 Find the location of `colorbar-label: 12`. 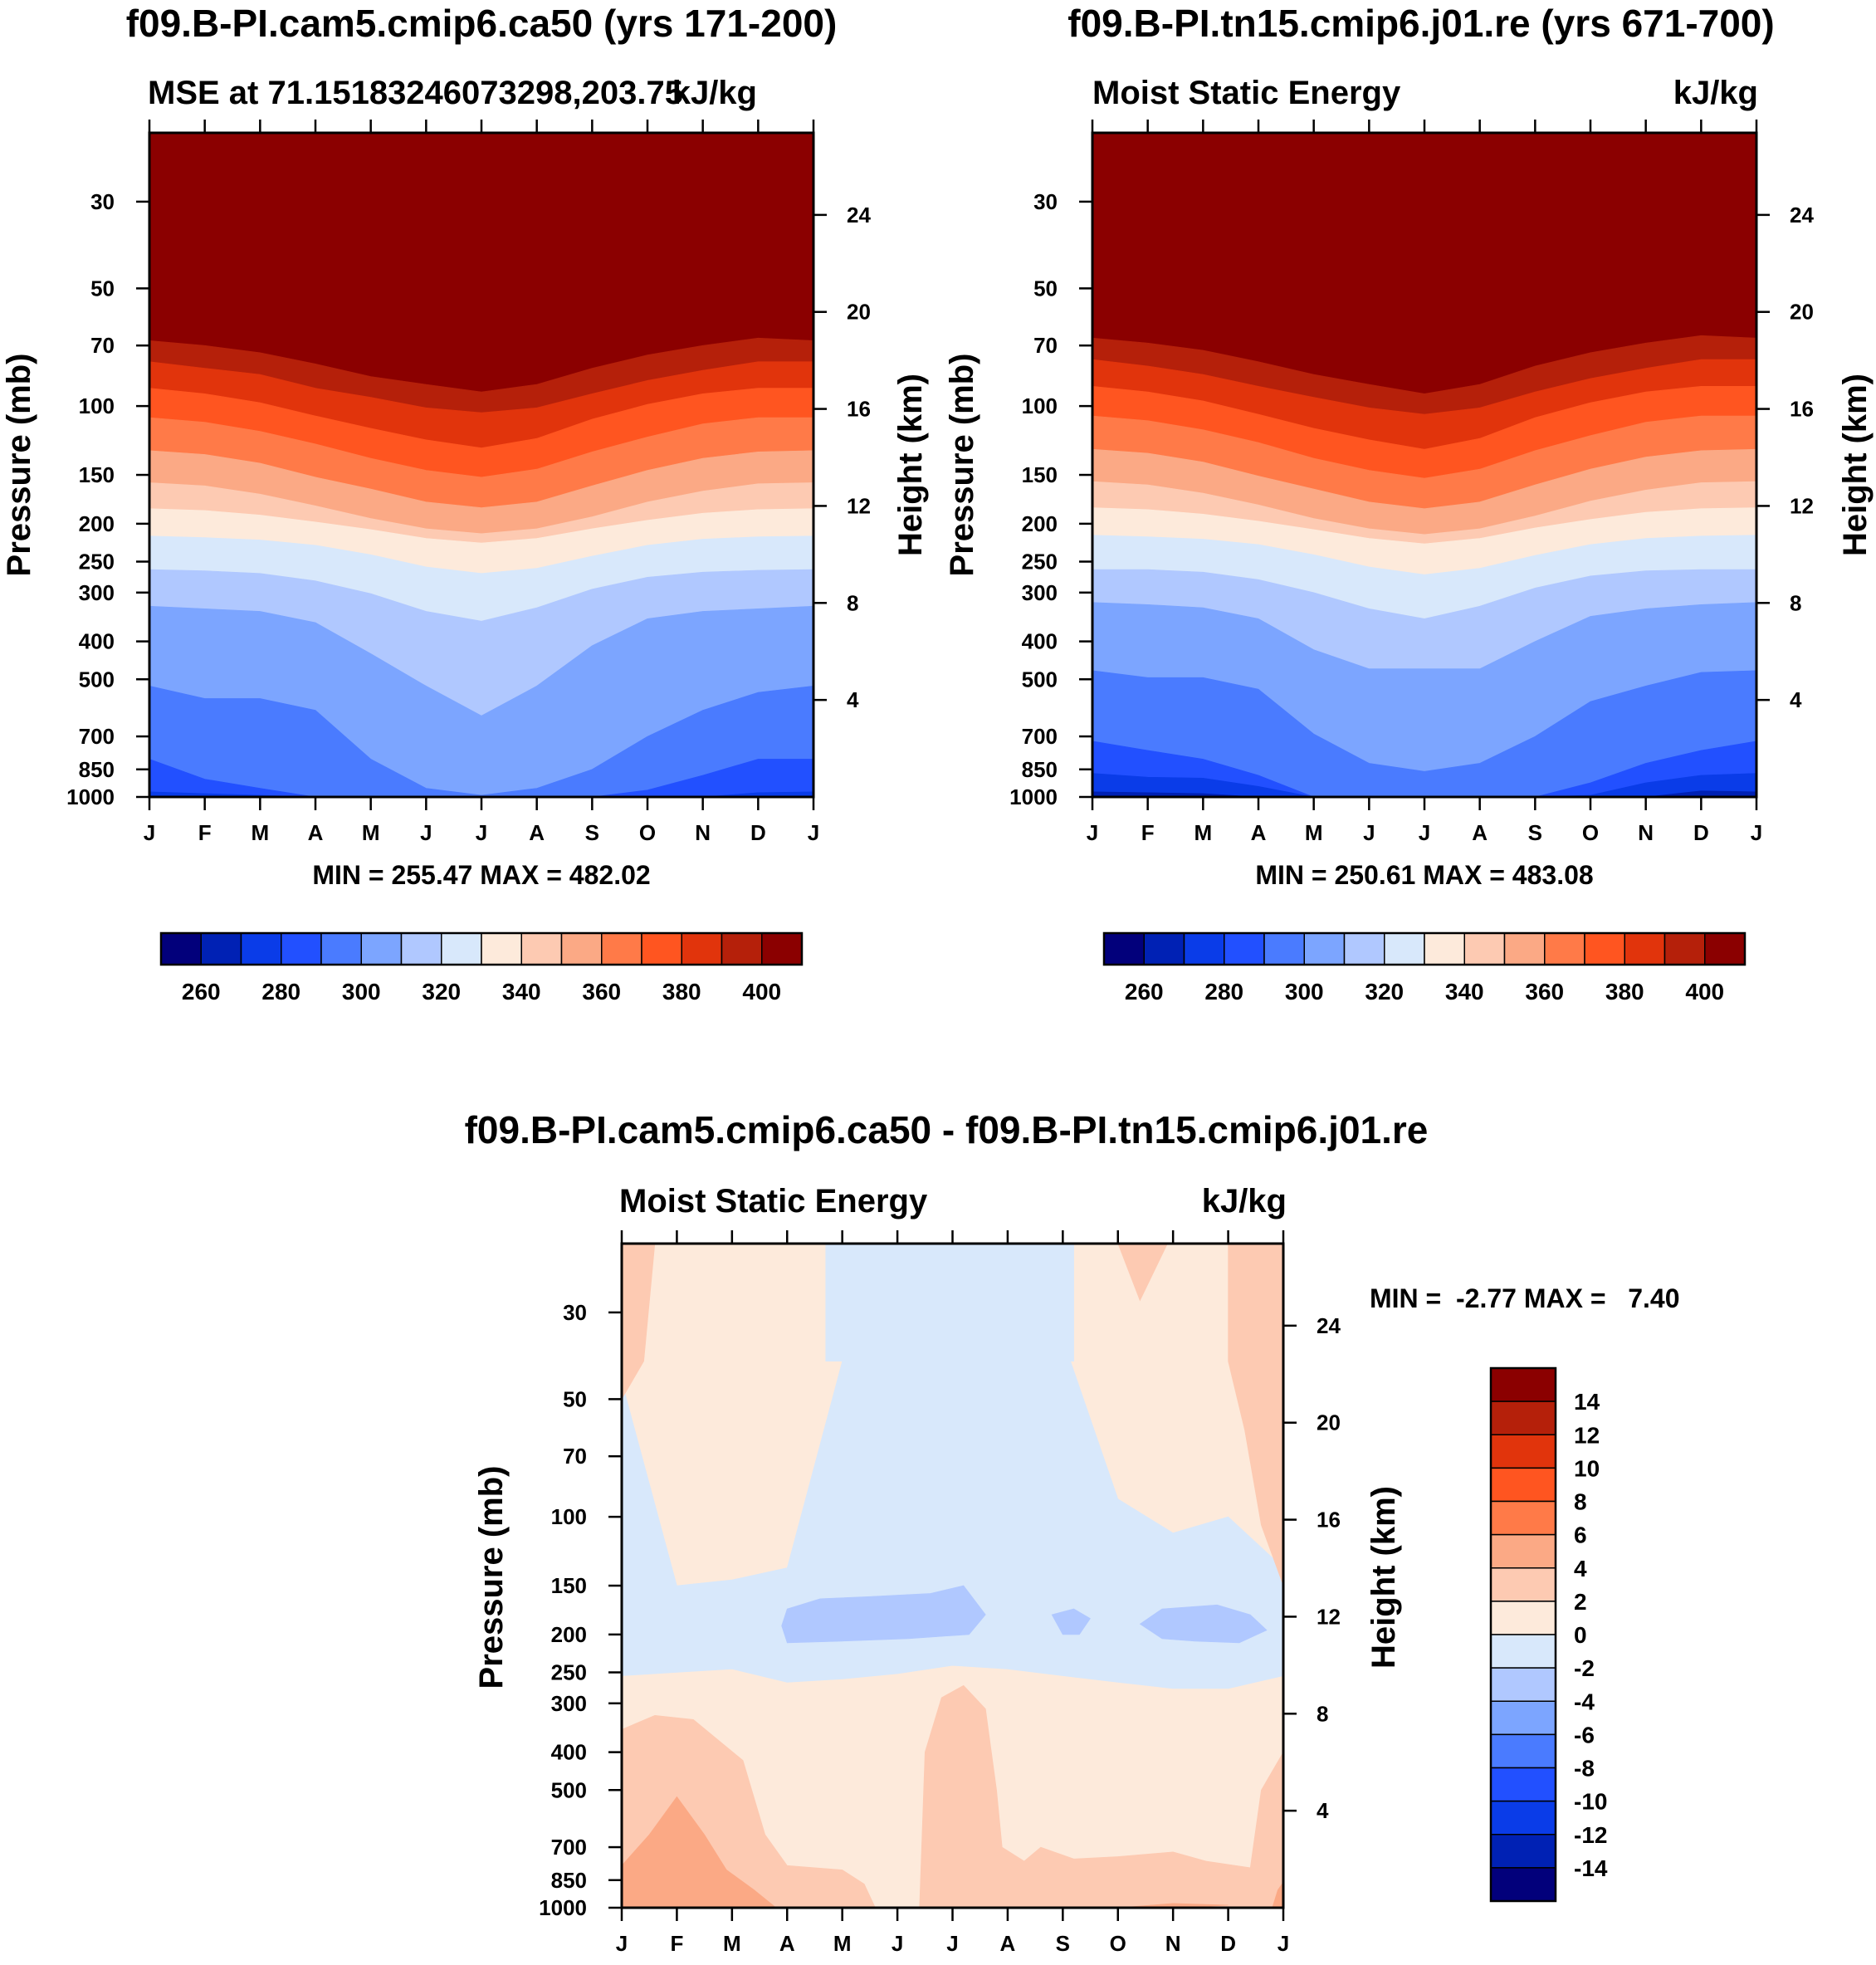

colorbar-label: 12 is located at coordinates (1587, 1435).